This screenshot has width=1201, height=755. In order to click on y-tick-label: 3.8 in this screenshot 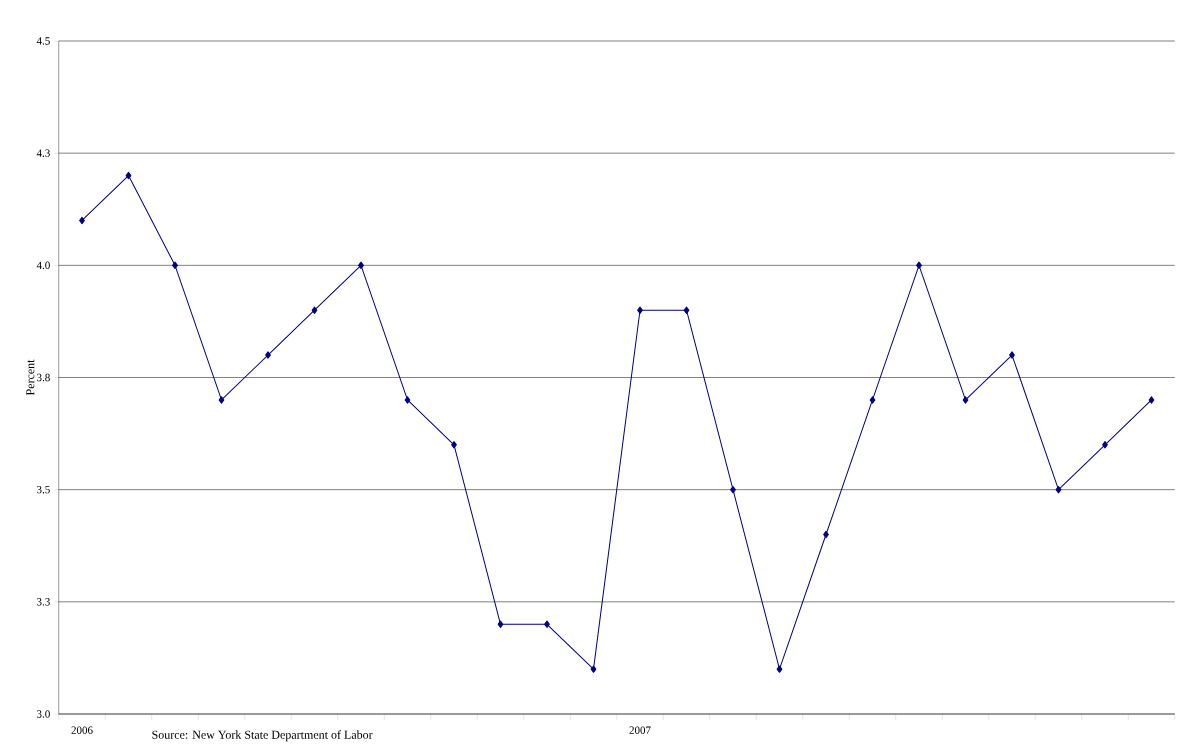, I will do `click(43, 377)`.